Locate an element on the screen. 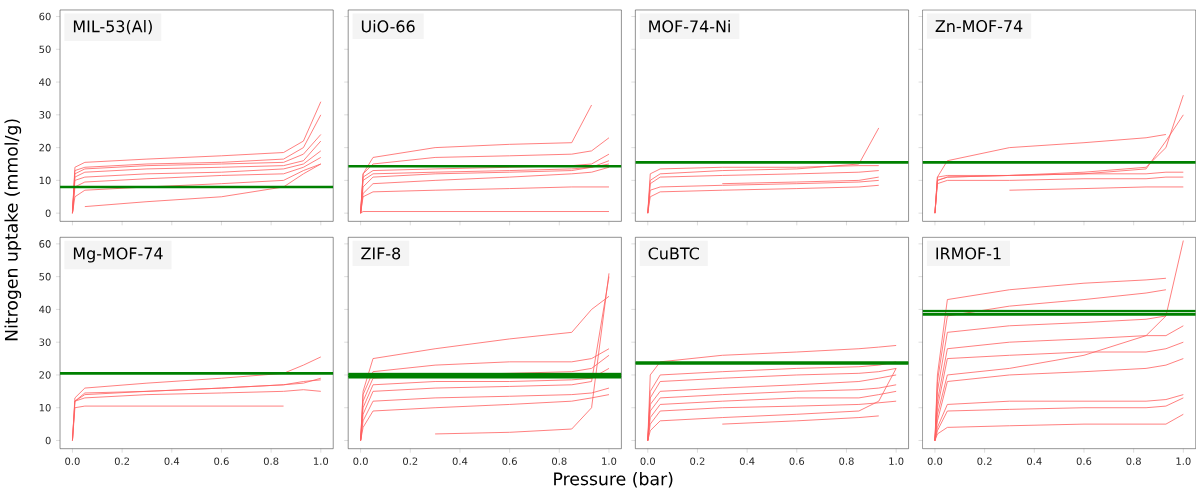 This screenshot has height=492, width=1196. text: ZIF-8 is located at coordinates (381, 253).